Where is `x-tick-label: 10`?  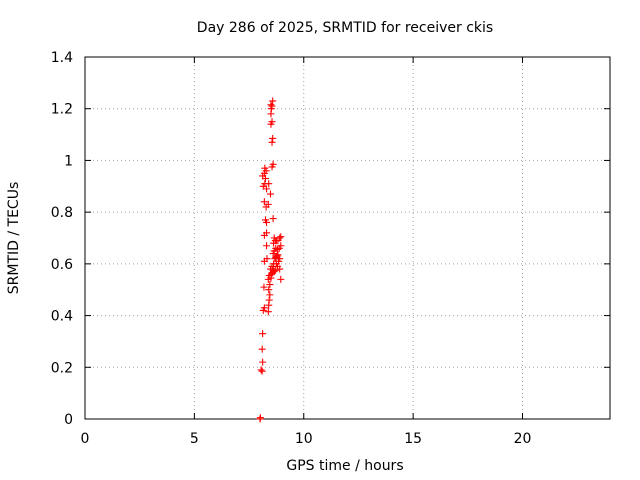 x-tick-label: 10 is located at coordinates (304, 439).